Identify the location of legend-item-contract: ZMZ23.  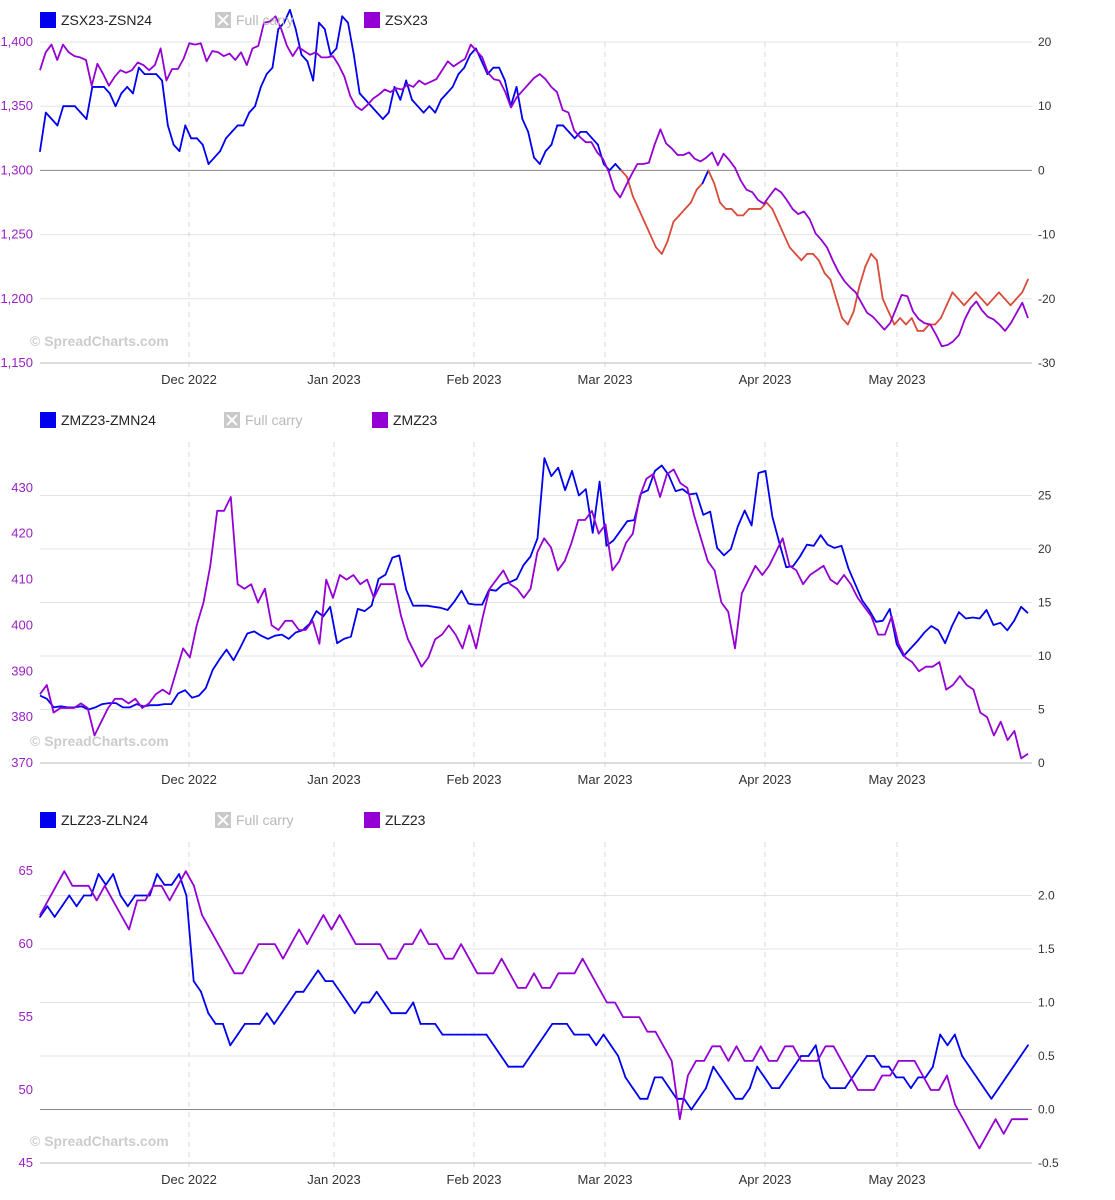
(404, 420).